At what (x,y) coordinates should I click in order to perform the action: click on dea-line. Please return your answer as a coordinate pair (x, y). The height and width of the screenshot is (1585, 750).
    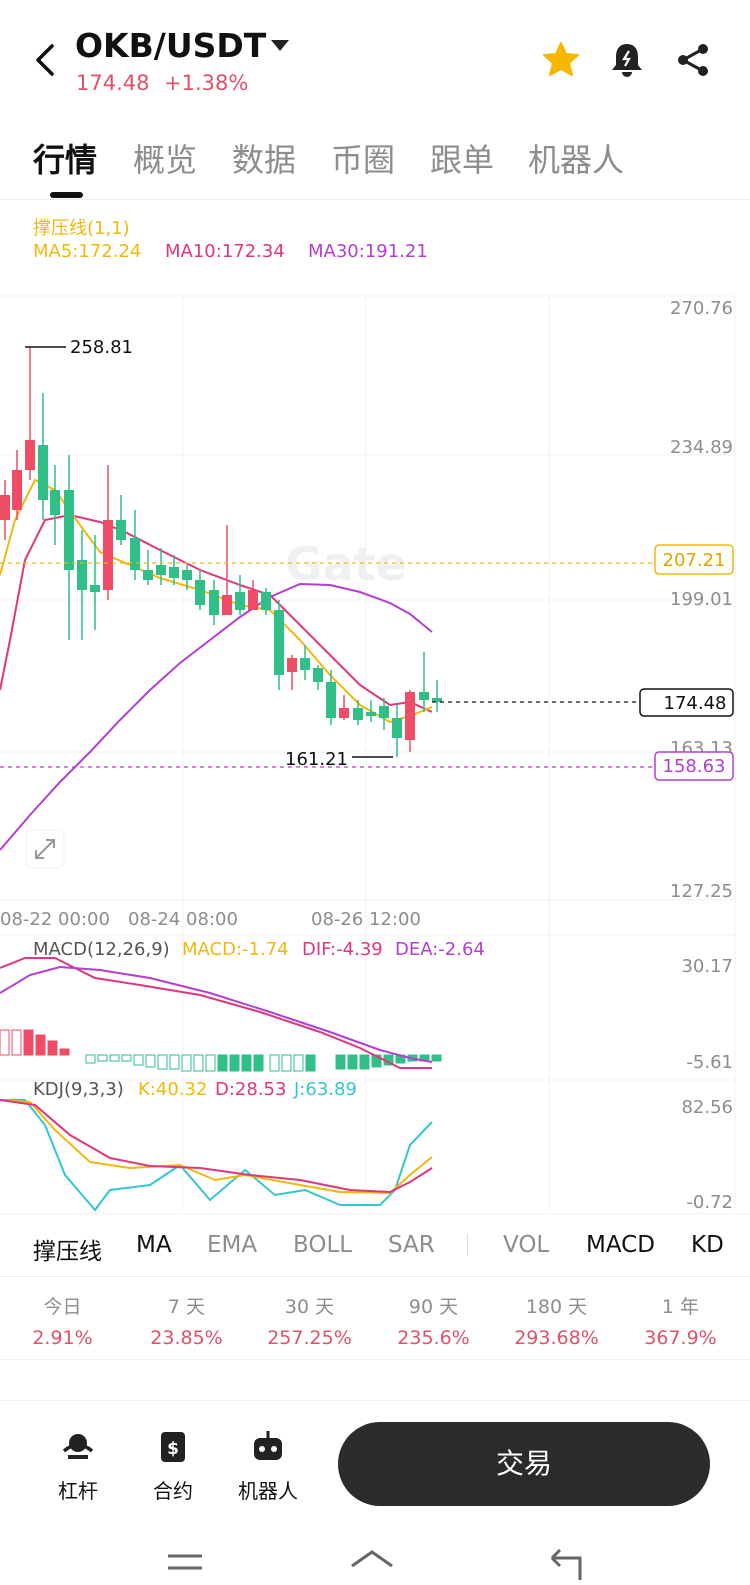
    Looking at the image, I should click on (216, 1014).